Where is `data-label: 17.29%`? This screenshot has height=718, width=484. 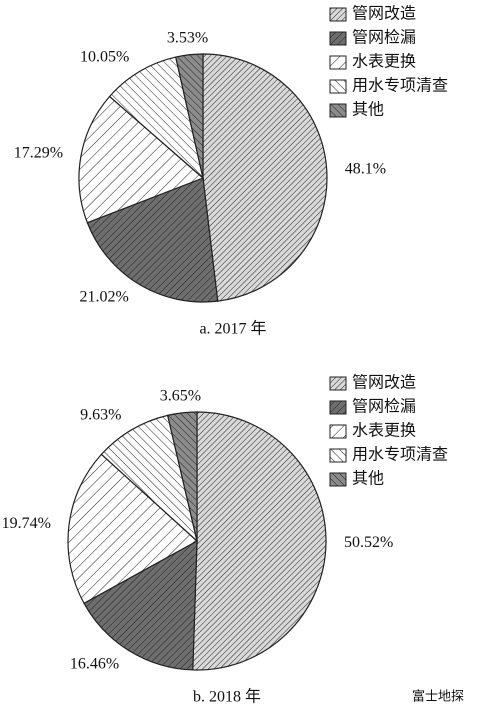
data-label: 17.29% is located at coordinates (38, 152).